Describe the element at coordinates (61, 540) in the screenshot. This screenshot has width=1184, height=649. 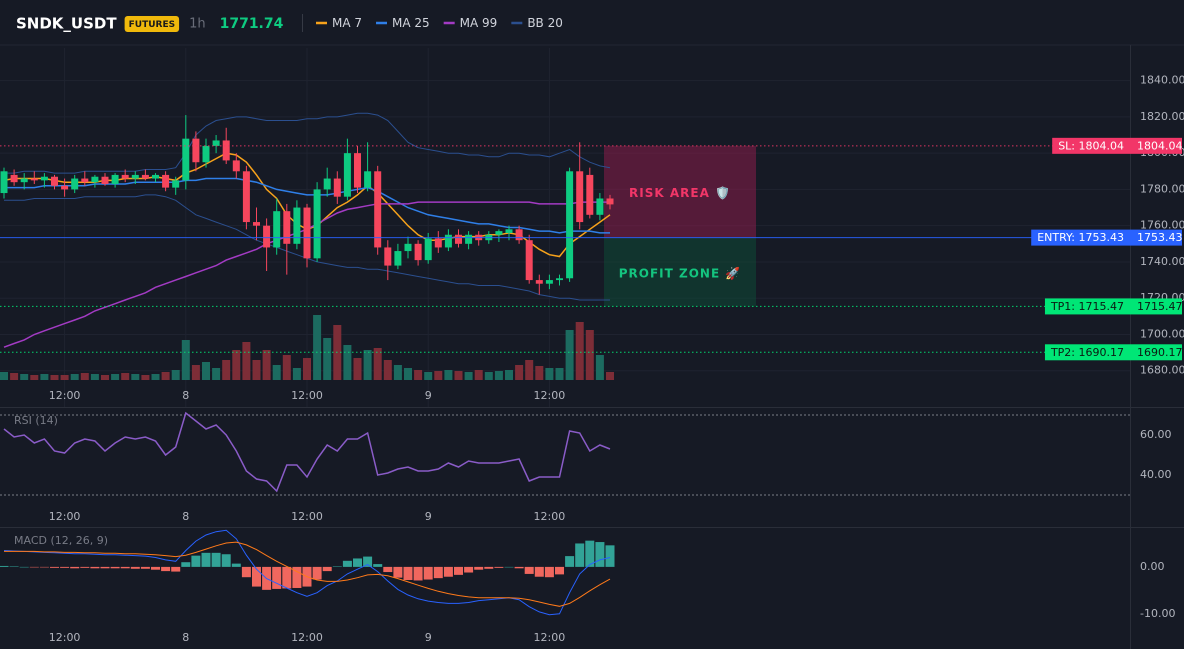
I see `pane-title: MACD (12, 26, 9)` at that location.